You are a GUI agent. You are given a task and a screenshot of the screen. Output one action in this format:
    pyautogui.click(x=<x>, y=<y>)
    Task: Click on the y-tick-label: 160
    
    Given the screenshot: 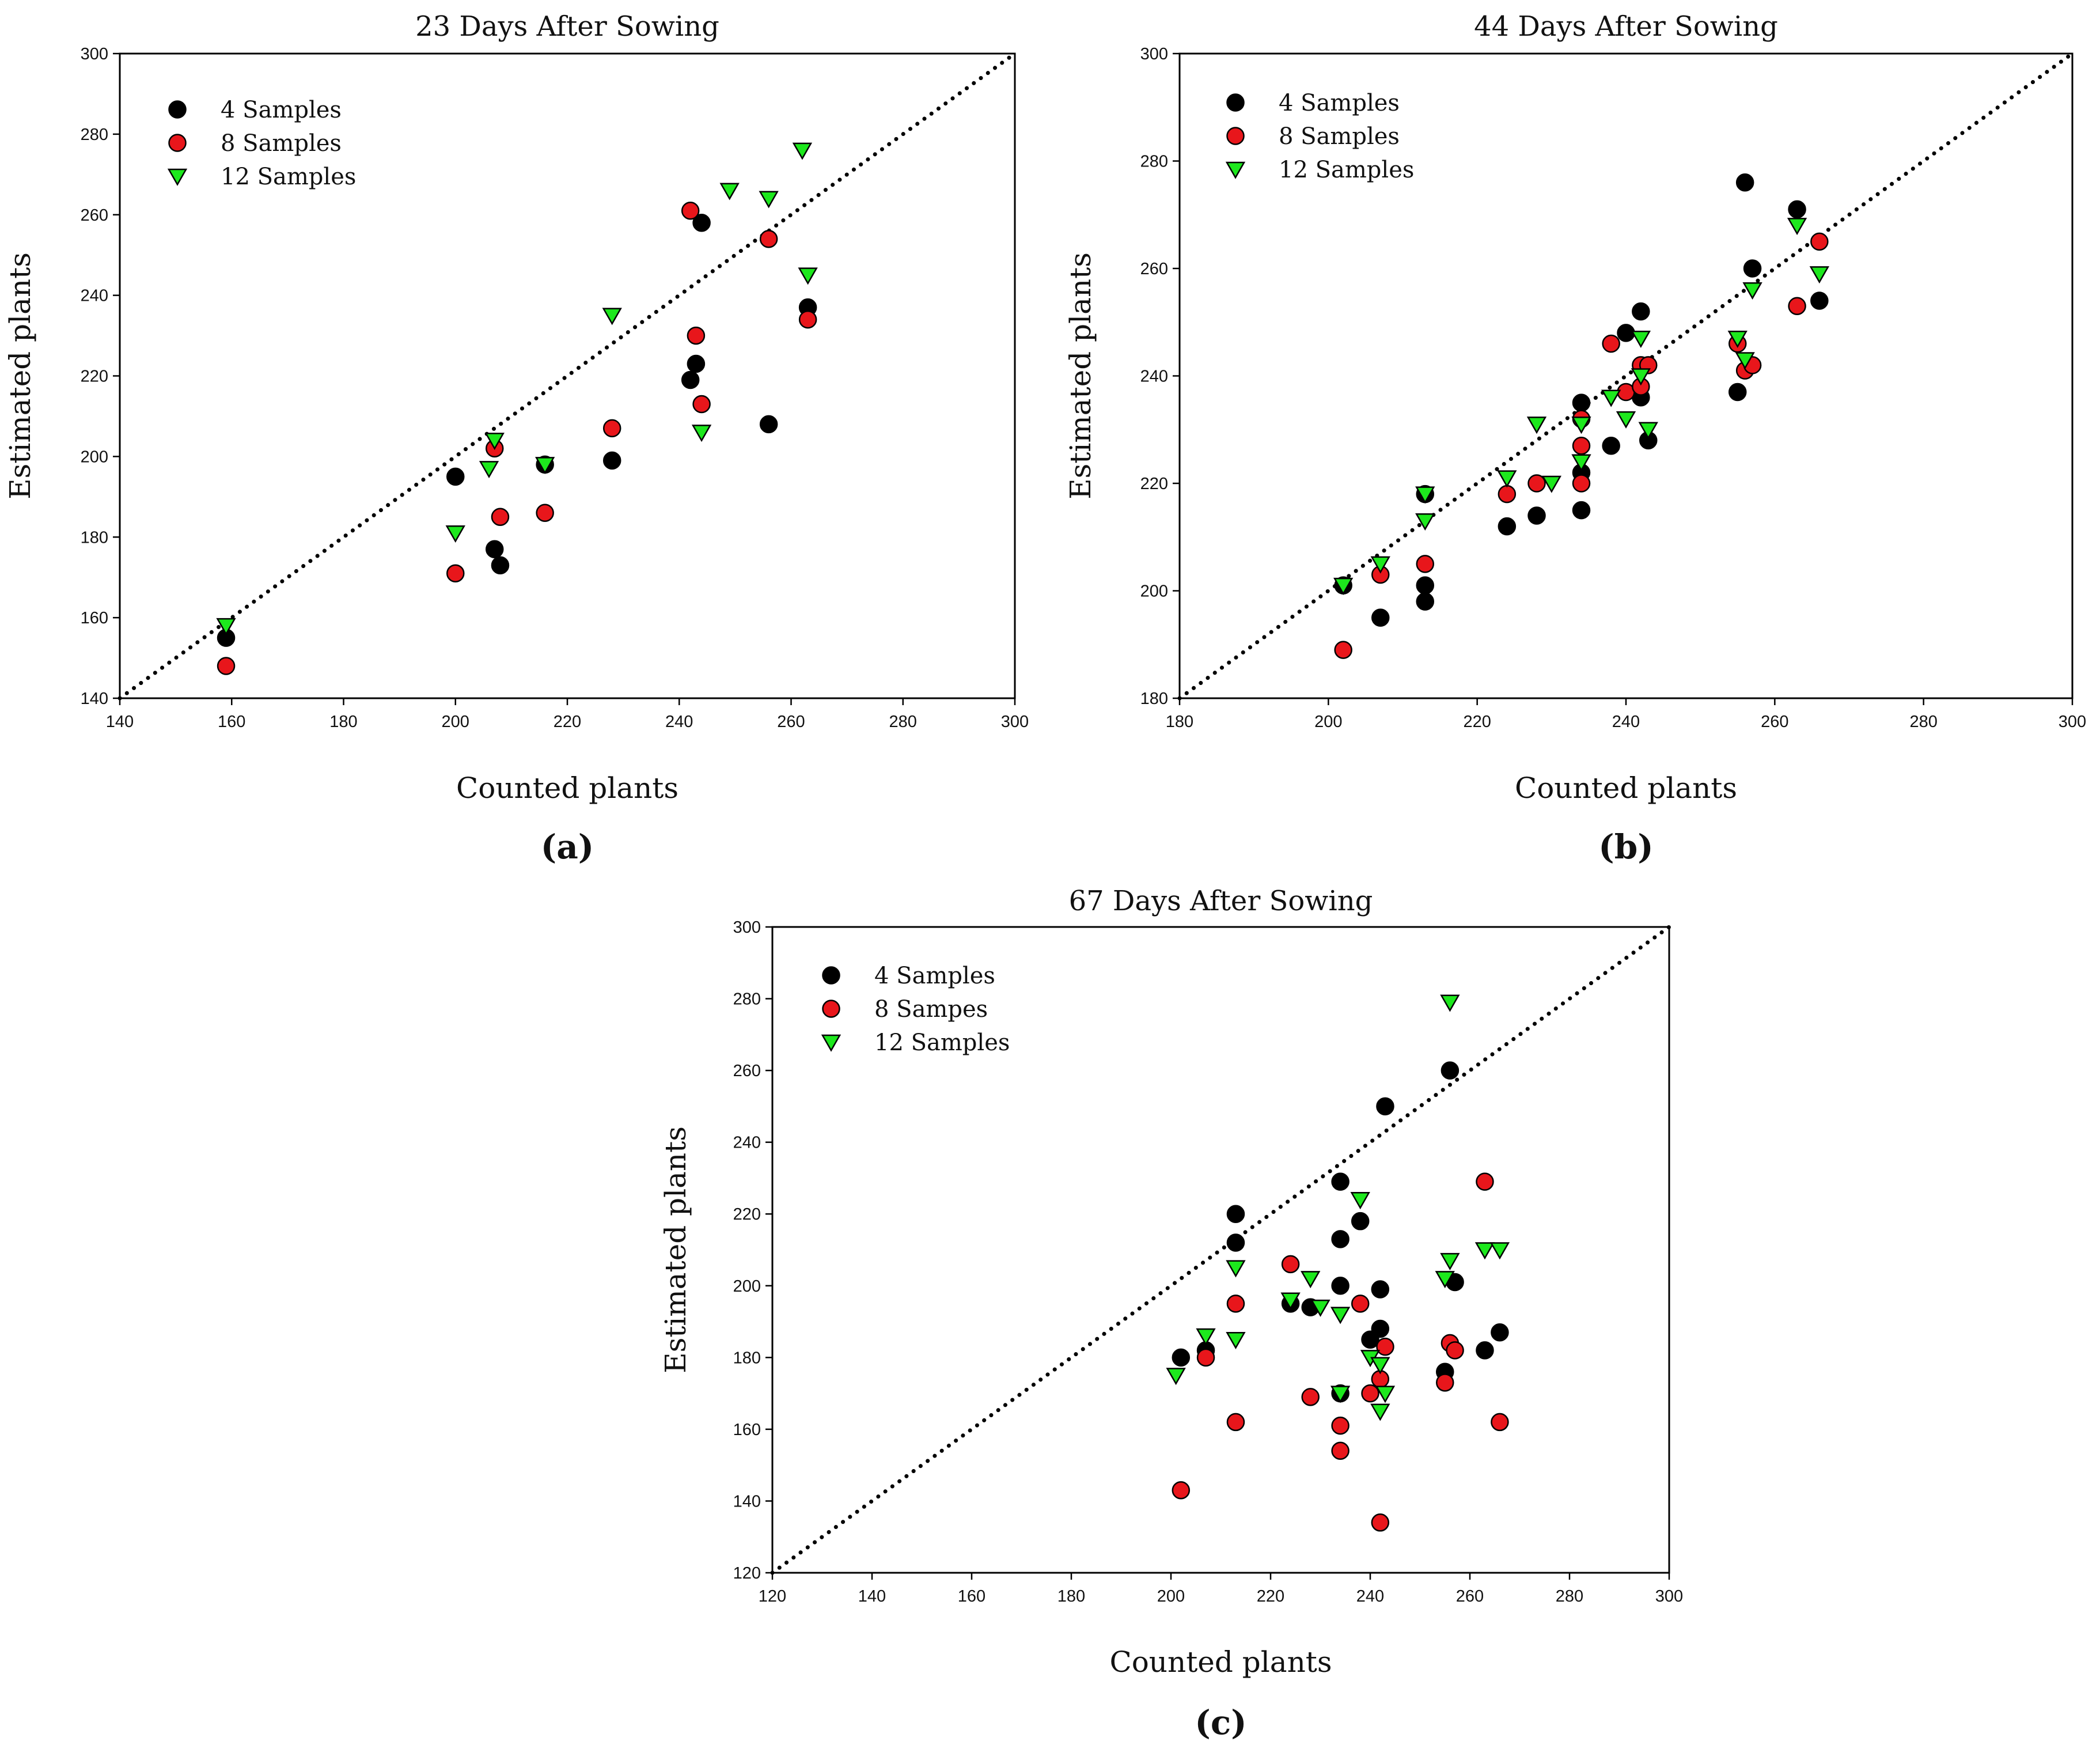 What is the action you would take?
    pyautogui.click(x=95, y=618)
    